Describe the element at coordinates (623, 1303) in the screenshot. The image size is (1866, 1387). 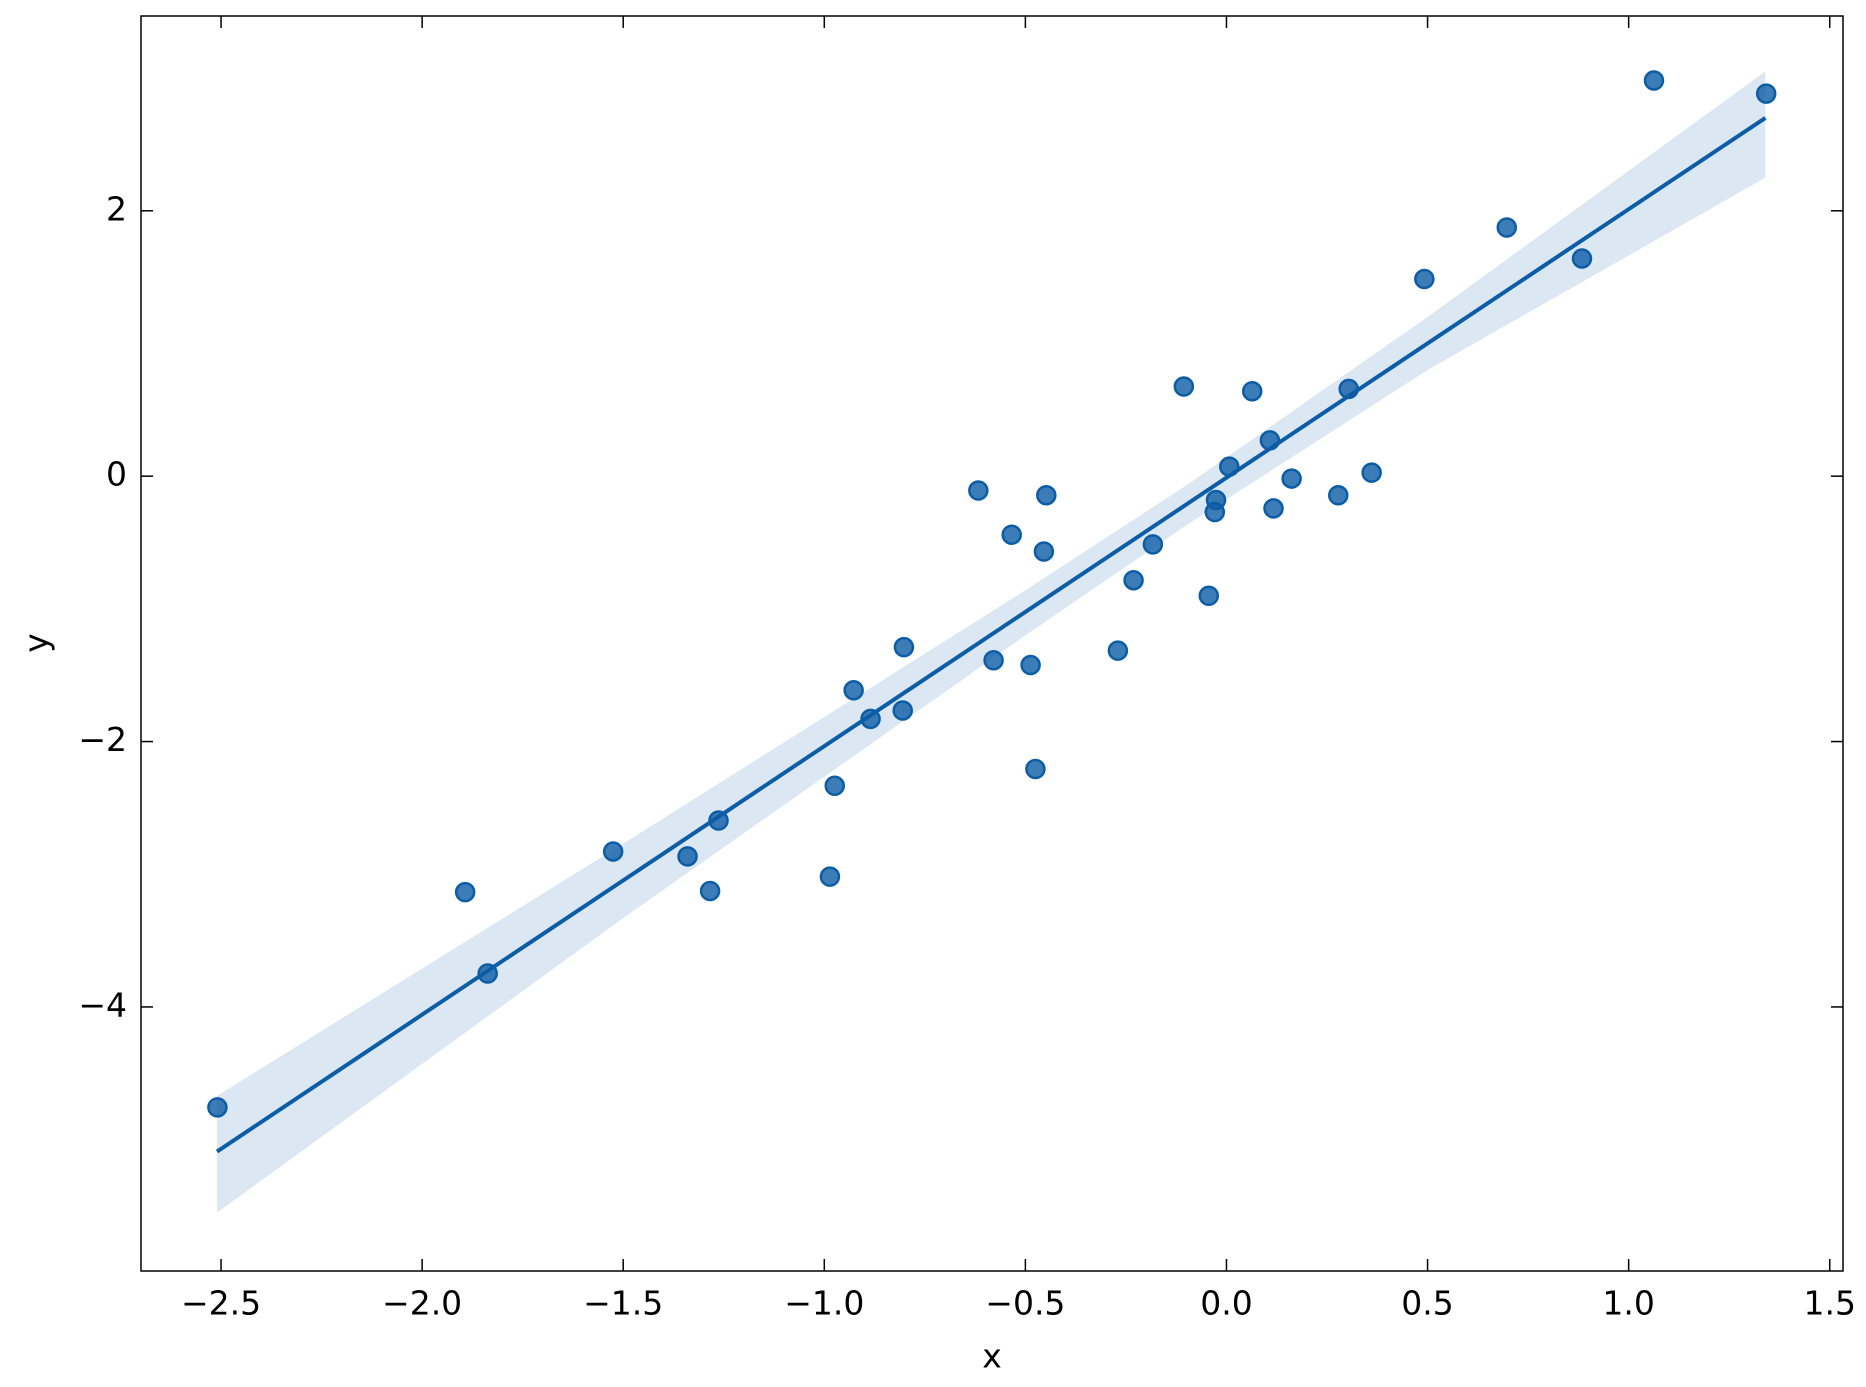
I see `x-tick-label: −1.5` at that location.